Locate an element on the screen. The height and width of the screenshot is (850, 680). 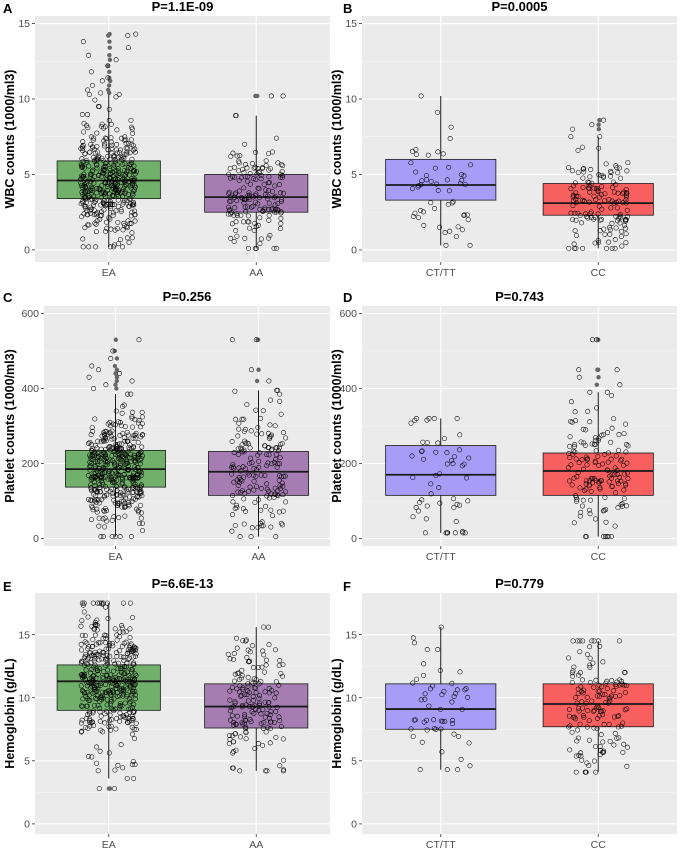
x-tick-label: AA is located at coordinates (258, 557).